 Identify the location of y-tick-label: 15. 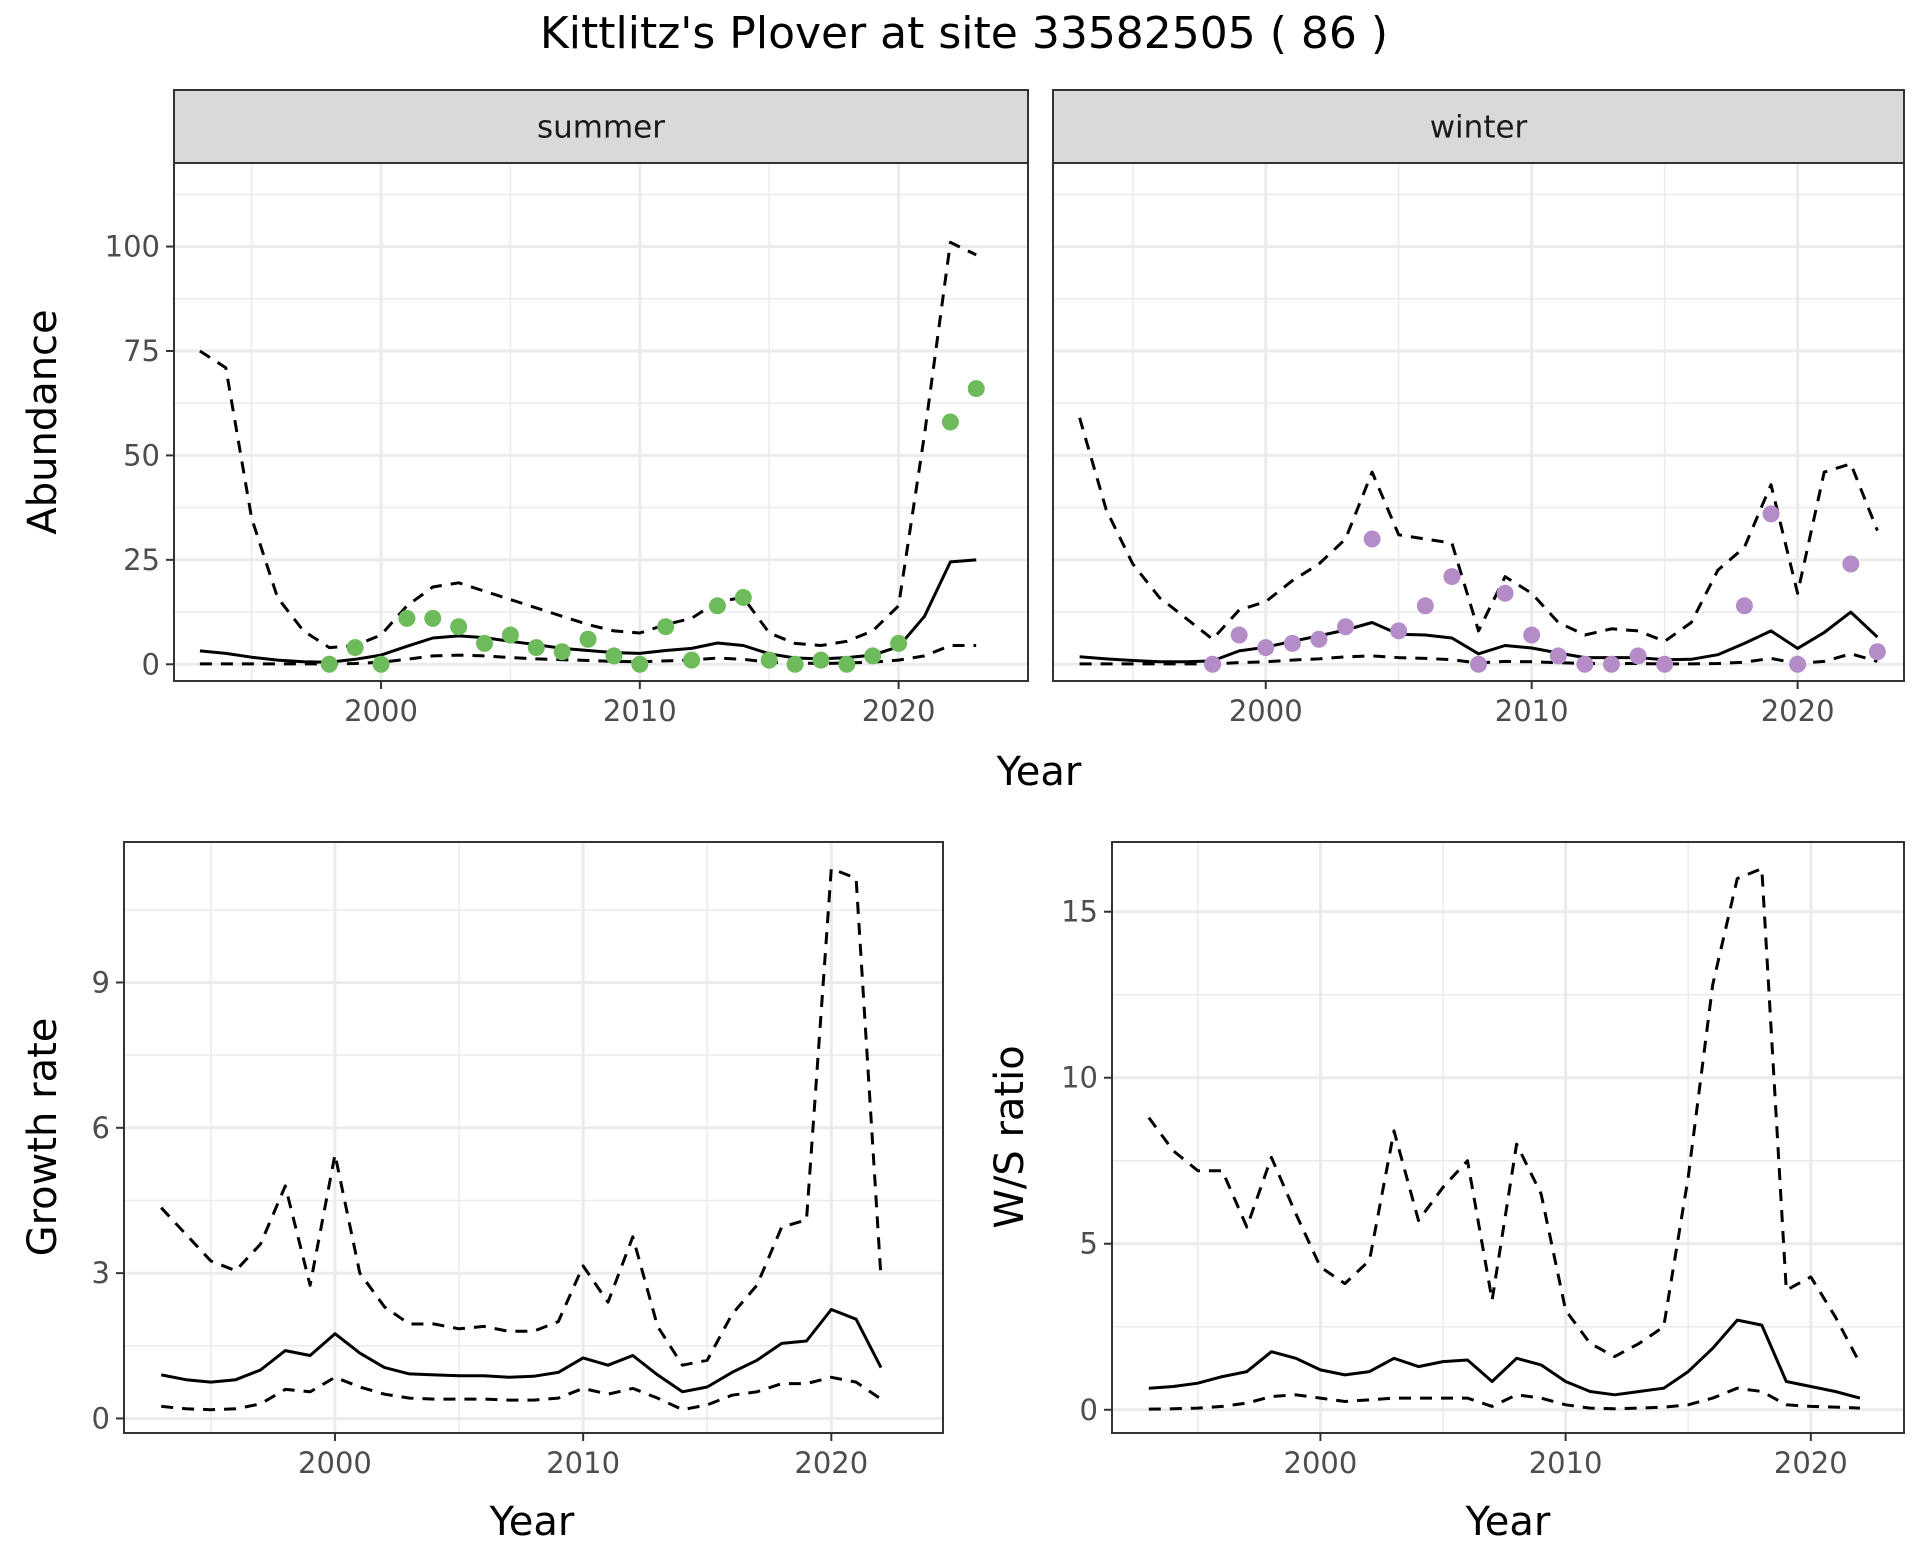
(1079, 912).